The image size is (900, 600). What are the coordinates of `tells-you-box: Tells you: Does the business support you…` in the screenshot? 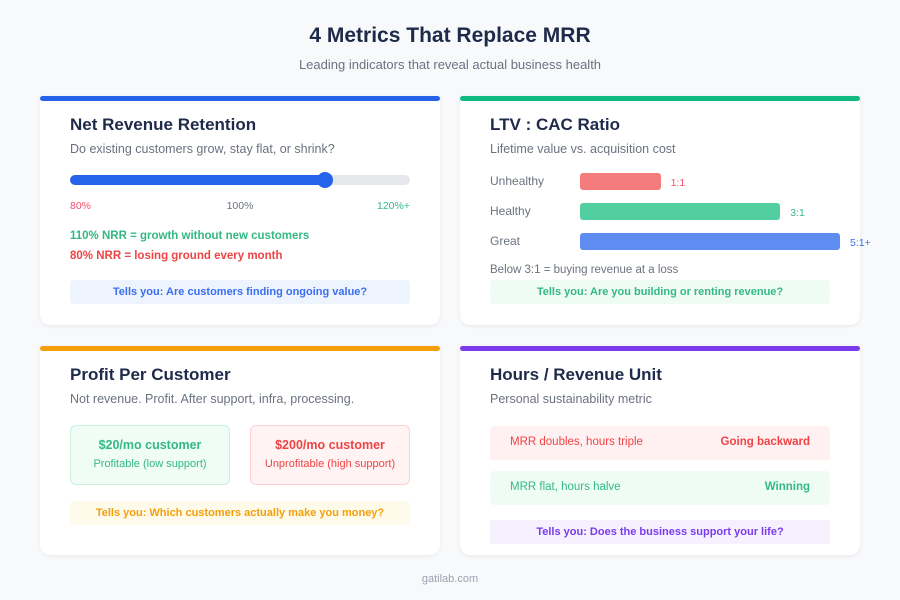 It's located at (660, 532).